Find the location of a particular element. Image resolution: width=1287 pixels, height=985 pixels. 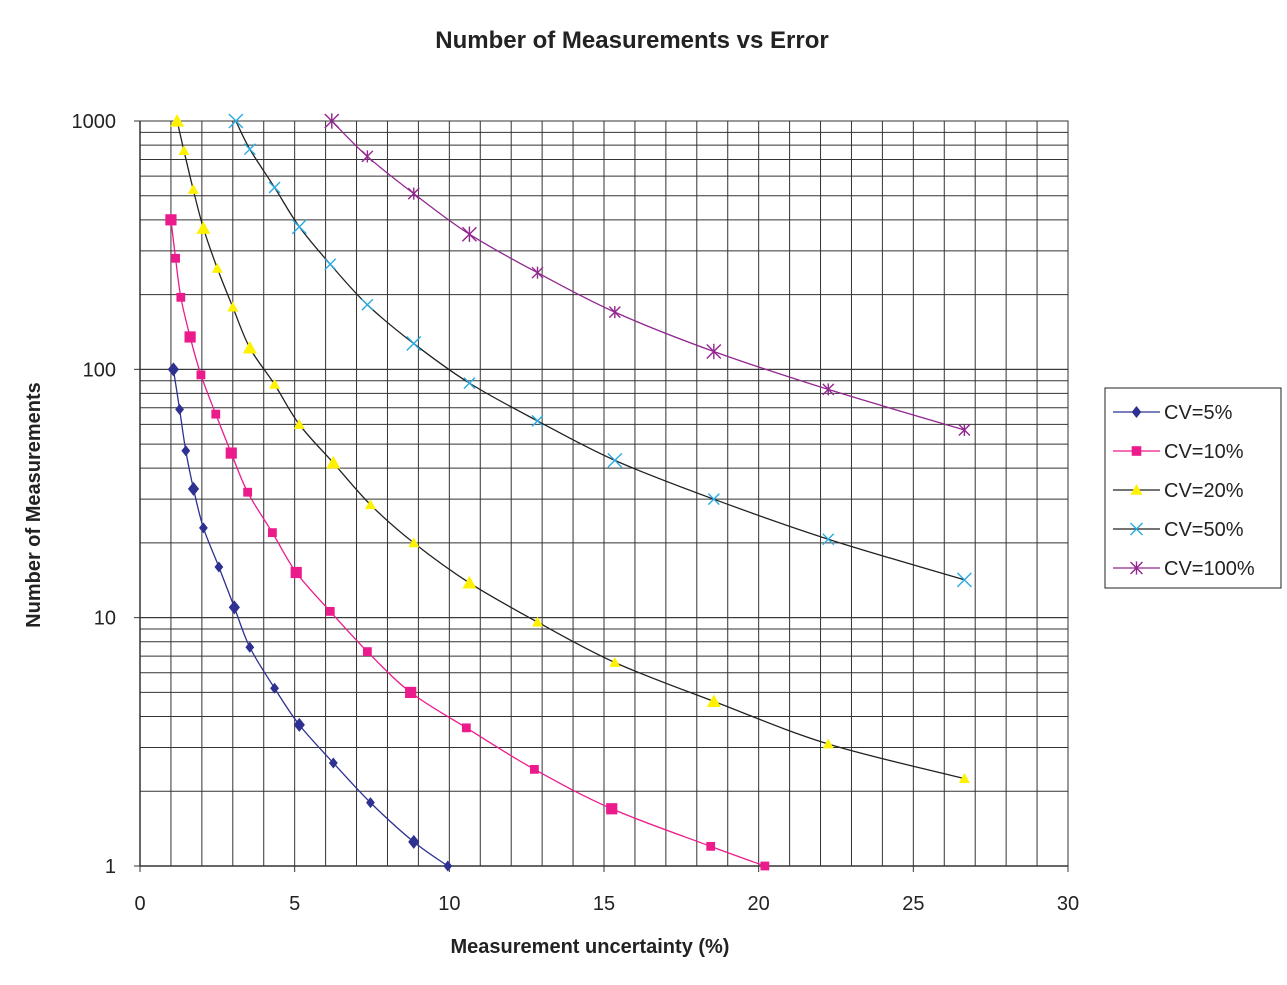

x-tick-label: 20 is located at coordinates (759, 904).